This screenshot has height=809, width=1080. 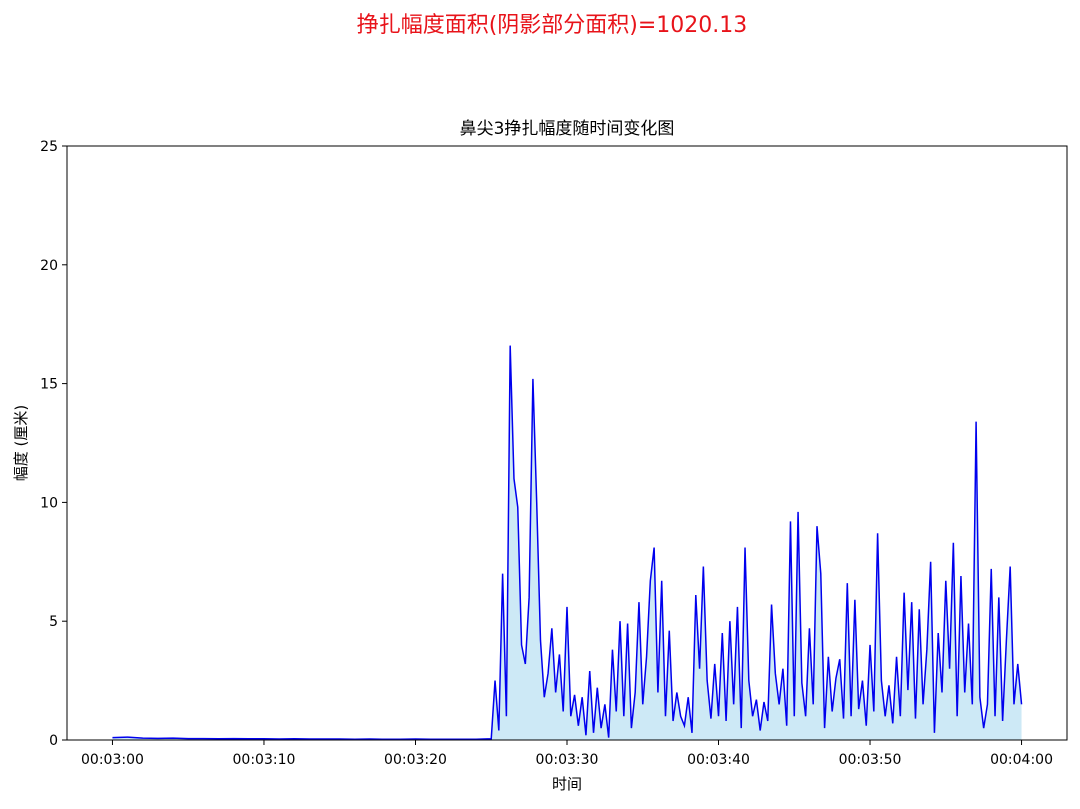 I want to click on suptitle: 挣扎幅度面积(阴影部分面积)=1020.13, so click(x=552, y=25).